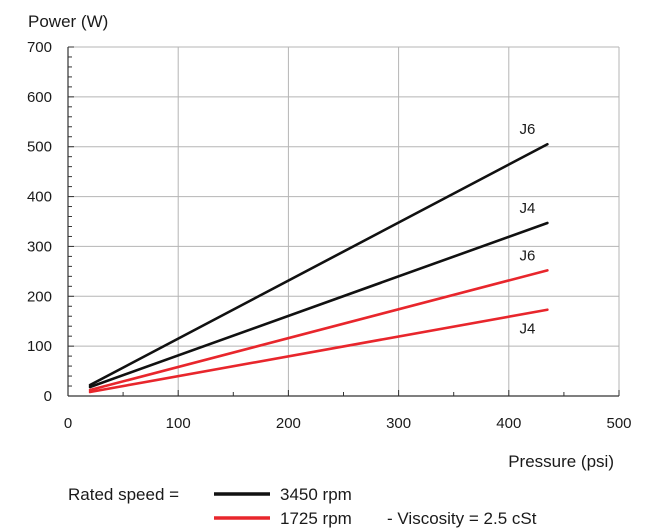 The image size is (652, 528). Describe the element at coordinates (462, 518) in the screenshot. I see `legend-viscosity-note: - Viscosity = 2.5 cSt` at that location.